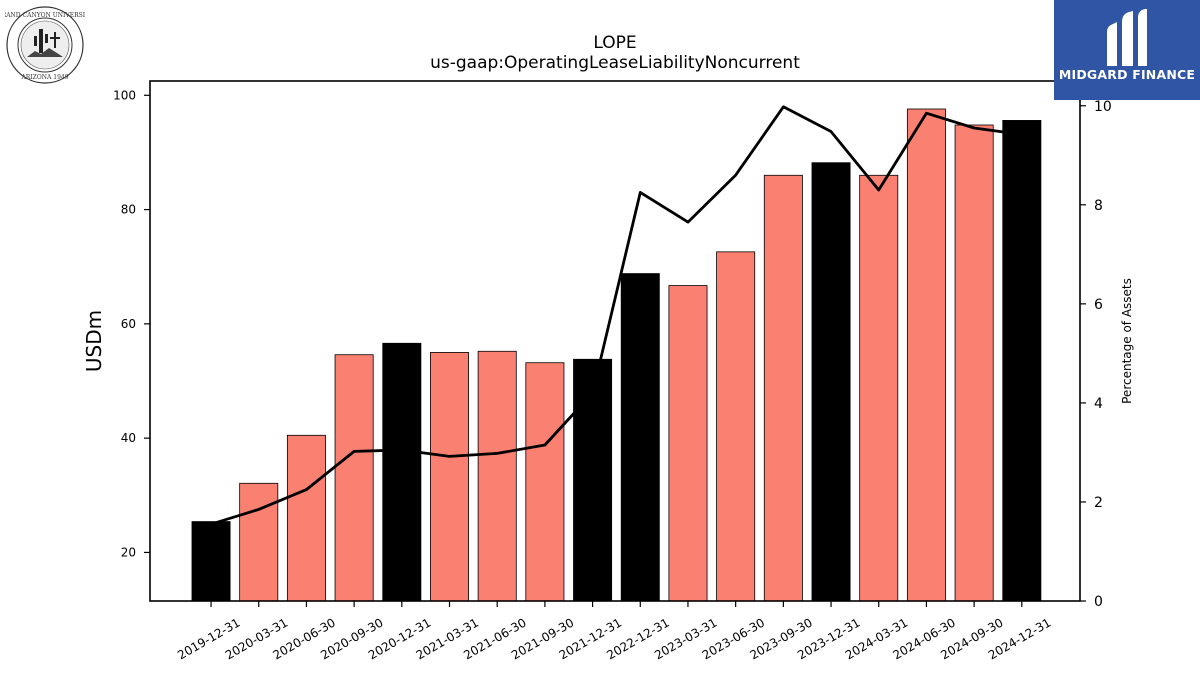  What do you see at coordinates (44, 77) in the screenshot?
I see `svg-text: ARIZONA 1949` at bounding box center [44, 77].